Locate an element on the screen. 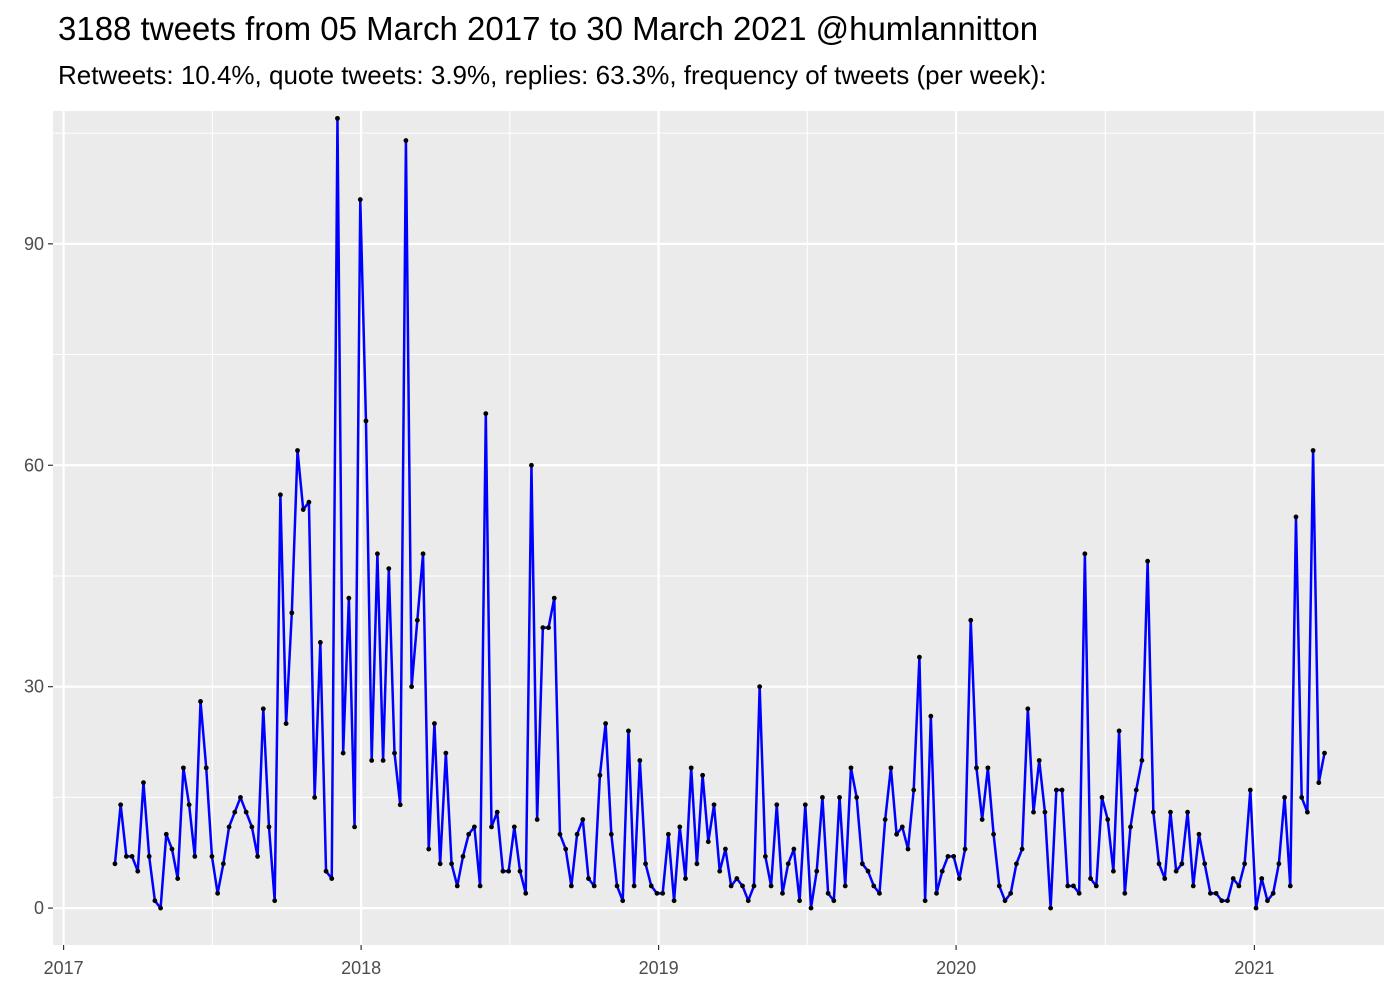  y-tick-label: 60 is located at coordinates (34, 465).